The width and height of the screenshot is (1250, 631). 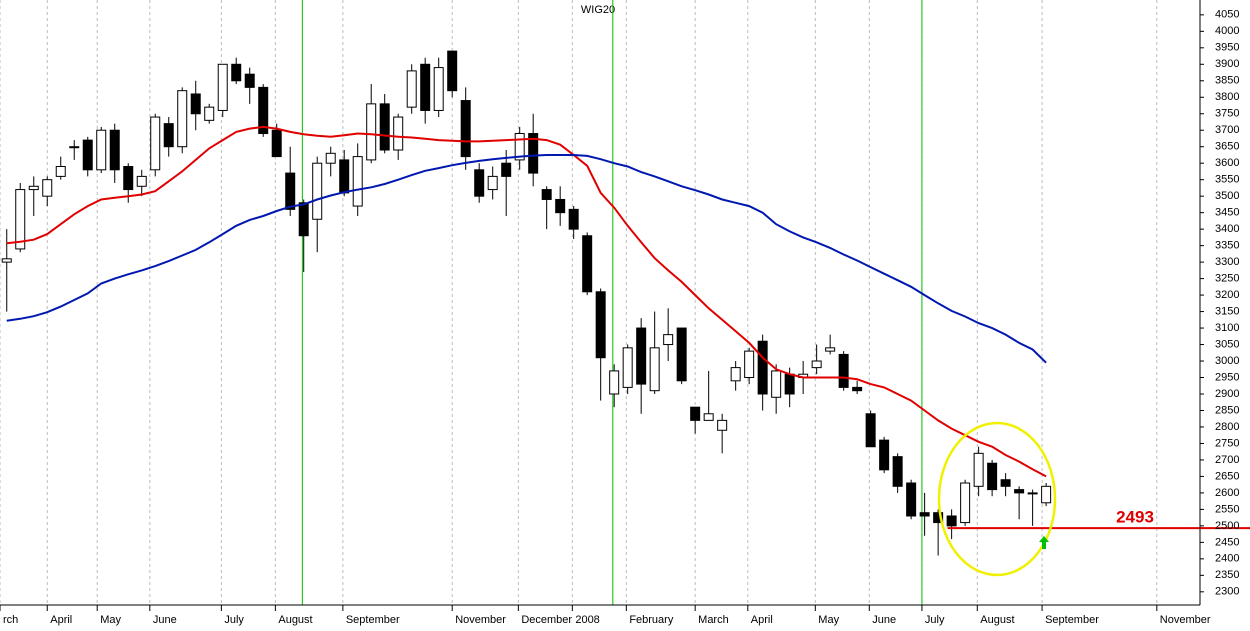 What do you see at coordinates (1227, 81) in the screenshot?
I see `y-tick-label: 3850` at bounding box center [1227, 81].